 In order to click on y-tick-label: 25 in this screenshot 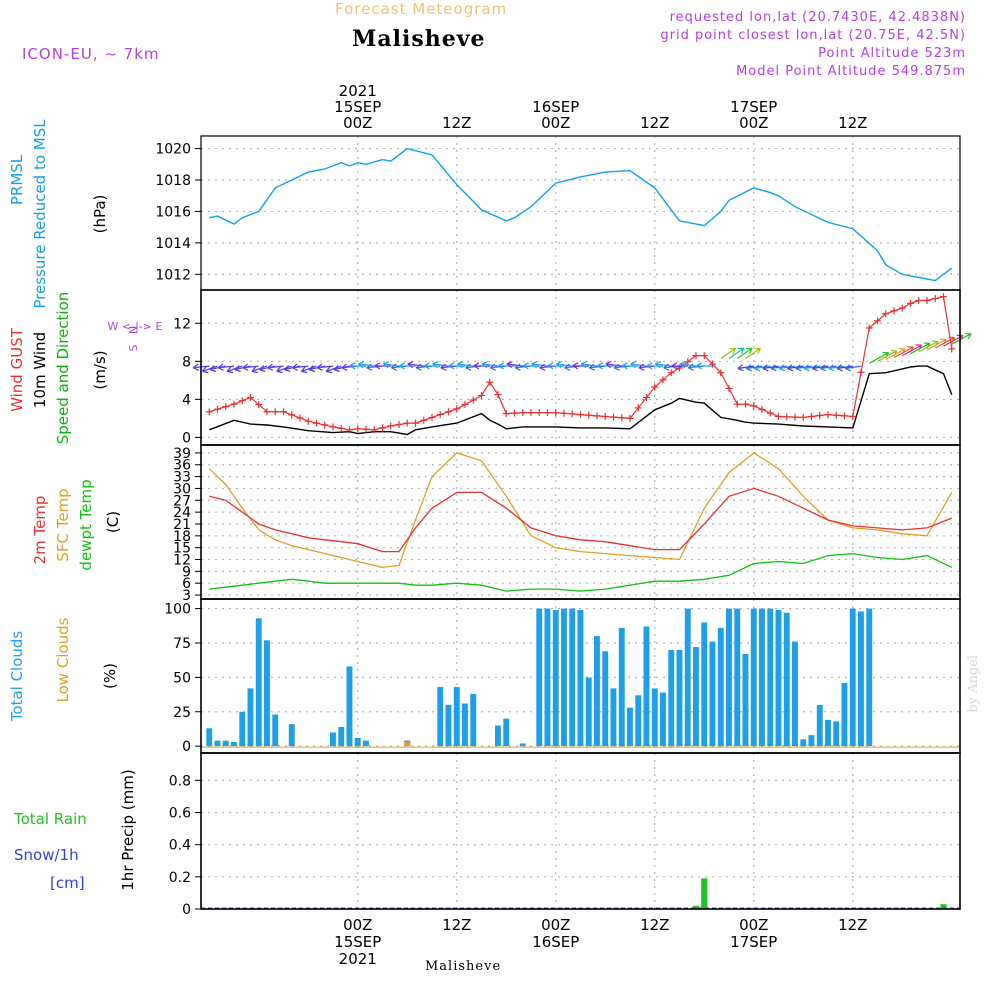, I will do `click(182, 713)`.